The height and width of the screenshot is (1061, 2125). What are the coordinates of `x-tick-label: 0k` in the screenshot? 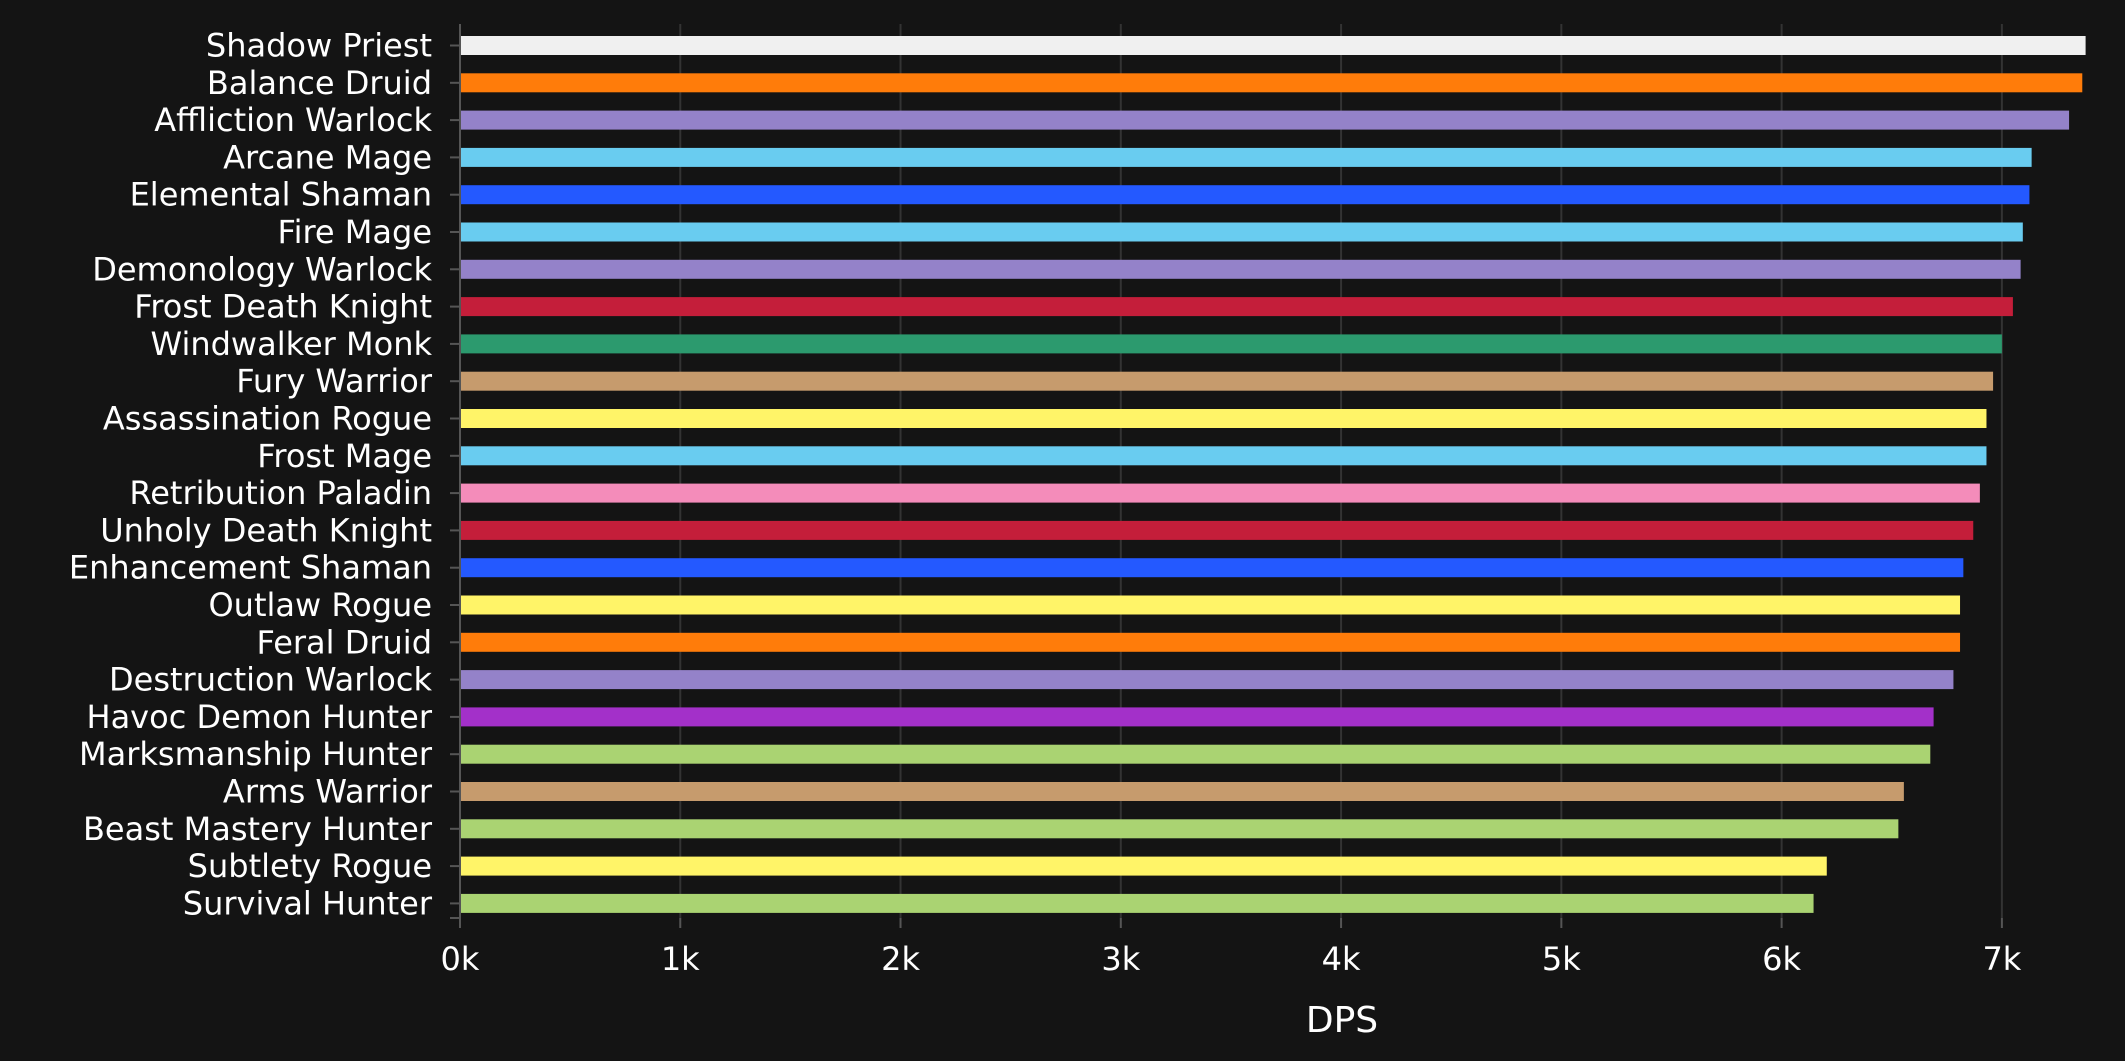 It's located at (460, 959).